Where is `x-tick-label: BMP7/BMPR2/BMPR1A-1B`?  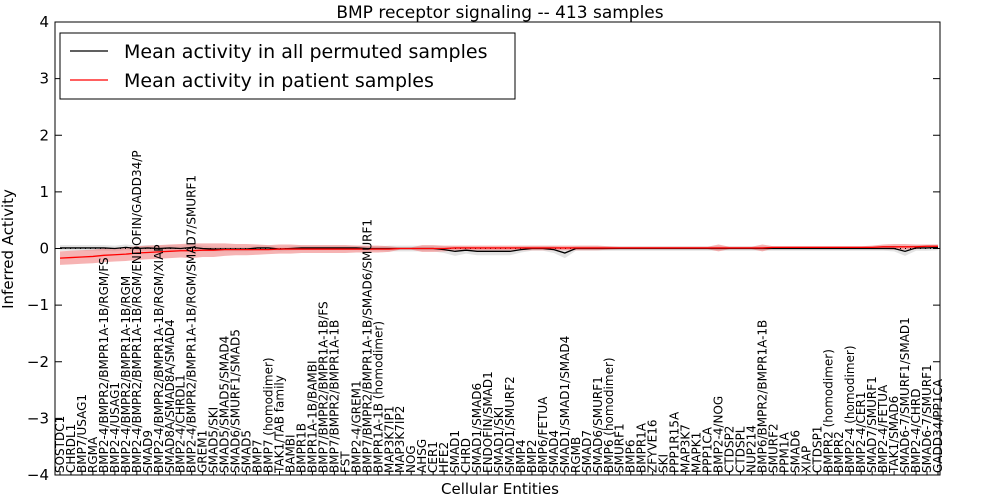
x-tick-label: BMP7/BMPR2/BMPR1A-1B is located at coordinates (334, 396).